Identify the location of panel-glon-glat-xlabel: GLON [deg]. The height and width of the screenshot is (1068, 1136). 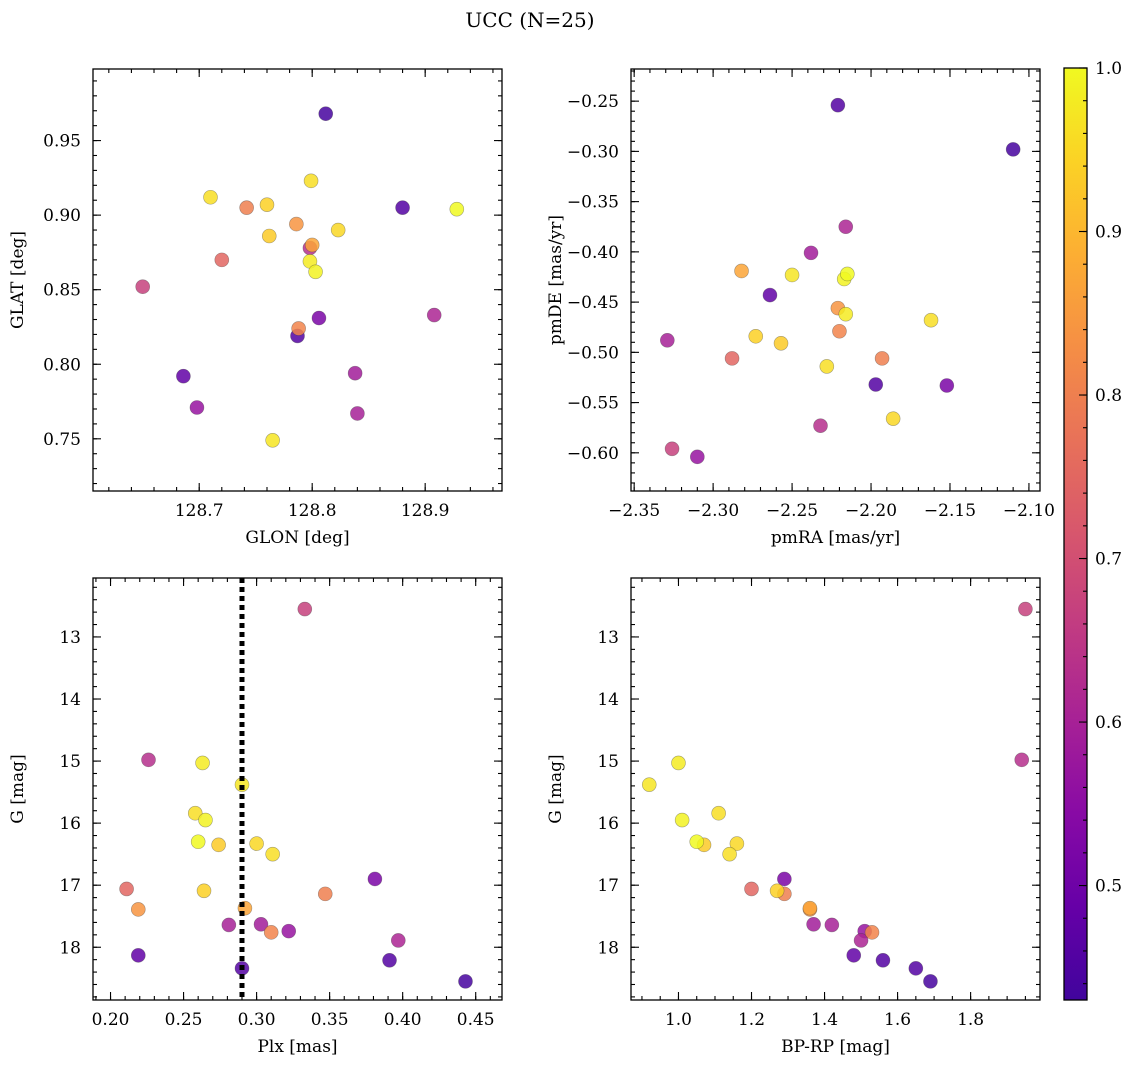
(297, 538).